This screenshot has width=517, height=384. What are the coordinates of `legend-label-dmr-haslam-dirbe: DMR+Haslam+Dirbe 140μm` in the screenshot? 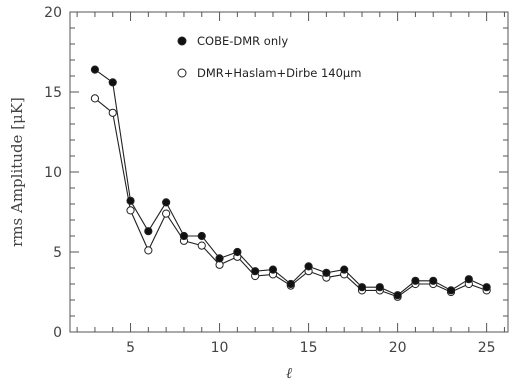 It's located at (279, 73).